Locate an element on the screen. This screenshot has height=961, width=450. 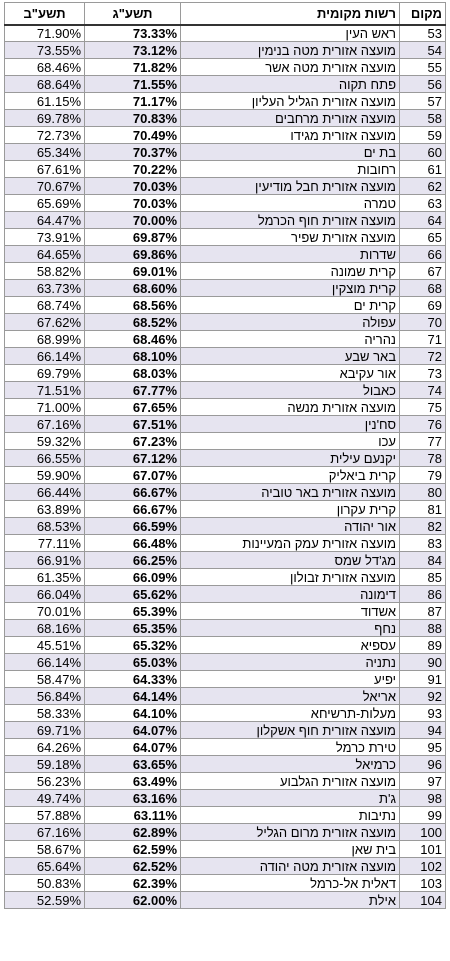
prev-year-cell: 64.65% is located at coordinates (44, 254).